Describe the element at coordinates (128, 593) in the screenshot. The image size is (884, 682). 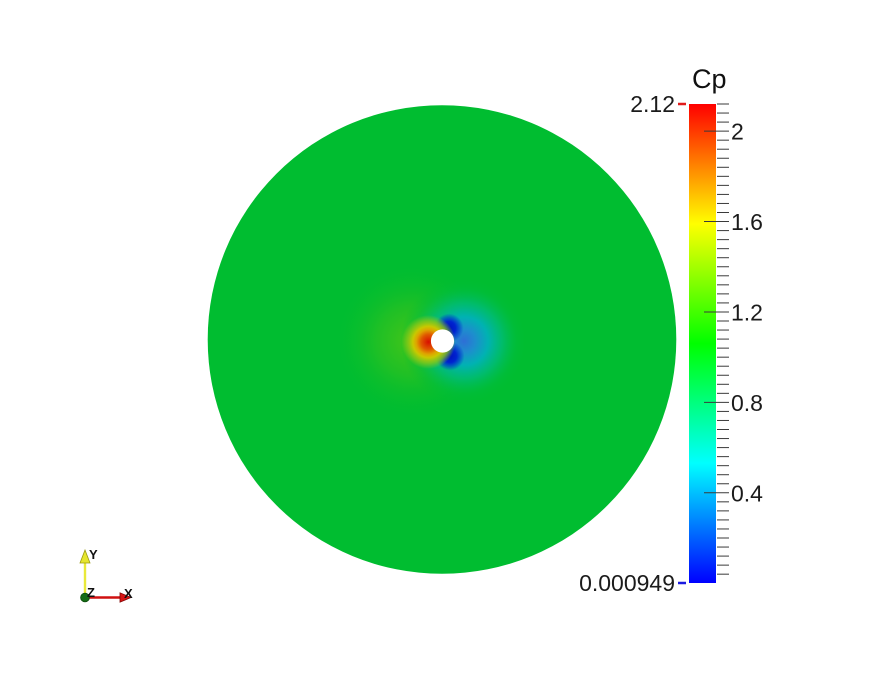
I see `x-axis-label: X` at that location.